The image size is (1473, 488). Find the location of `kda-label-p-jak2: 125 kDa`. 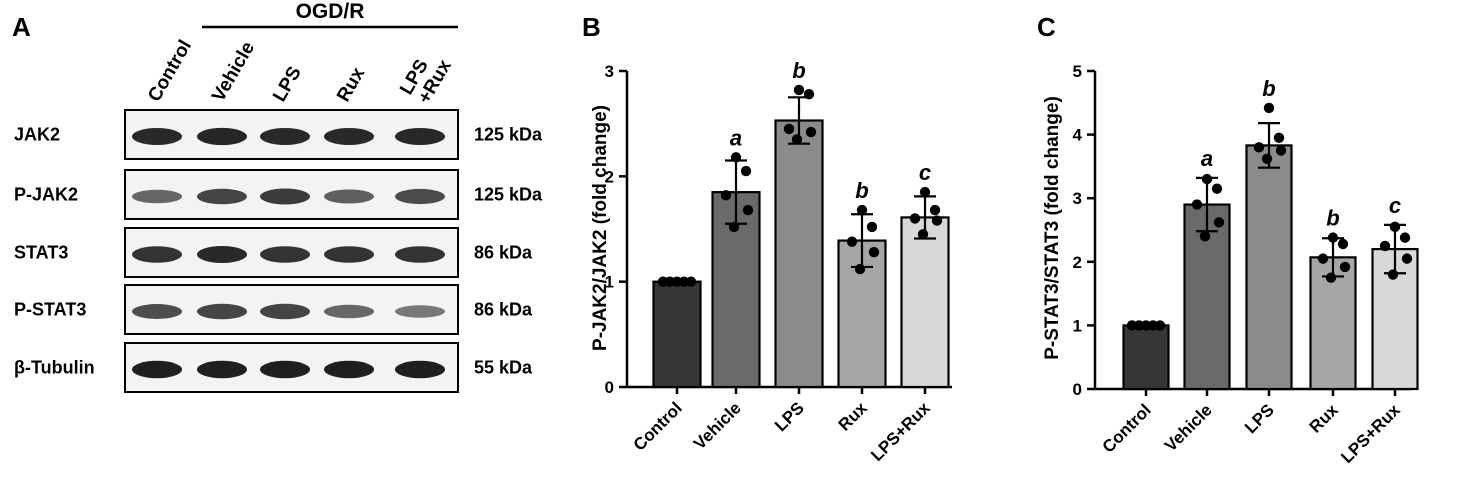

kda-label-p-jak2: 125 kDa is located at coordinates (508, 195).